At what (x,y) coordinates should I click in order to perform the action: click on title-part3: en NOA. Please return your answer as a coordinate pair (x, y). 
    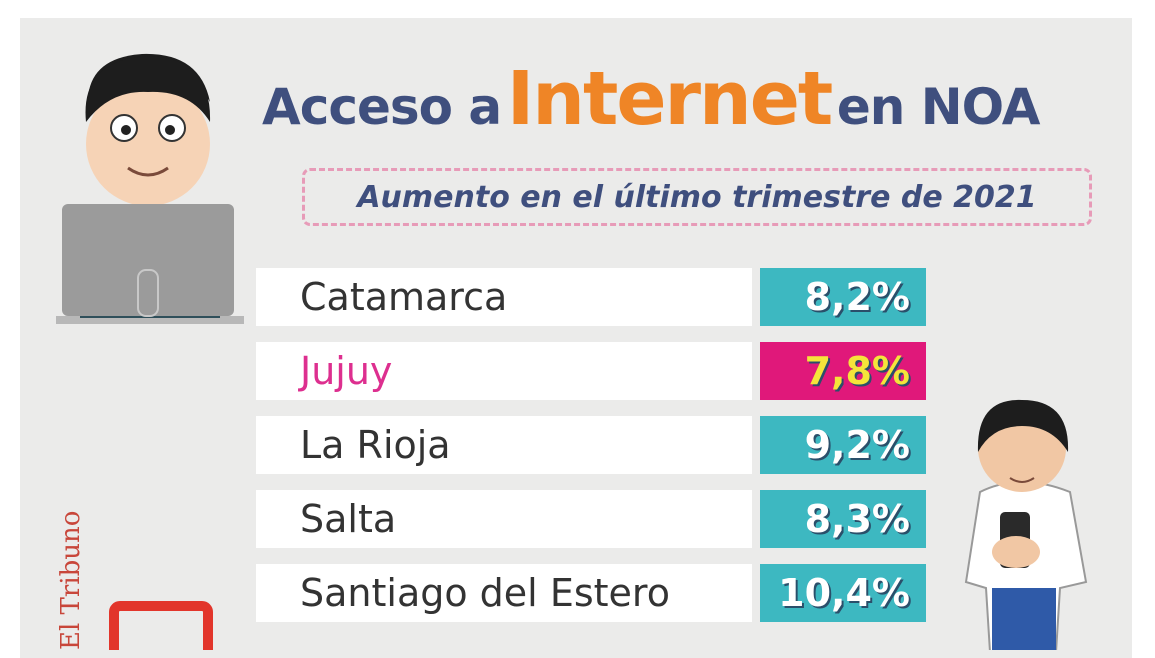
    Looking at the image, I should click on (938, 107).